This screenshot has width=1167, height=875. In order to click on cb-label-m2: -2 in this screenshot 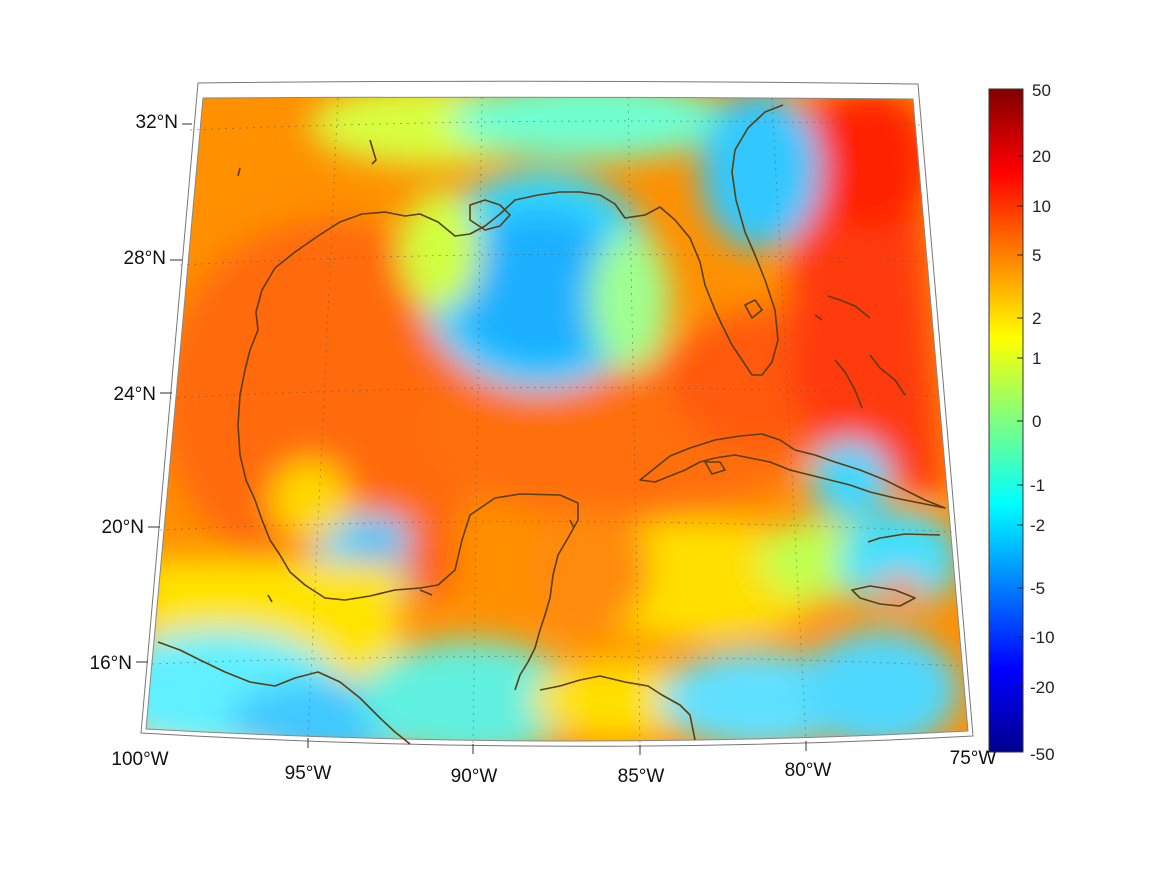, I will do `click(1037, 525)`.